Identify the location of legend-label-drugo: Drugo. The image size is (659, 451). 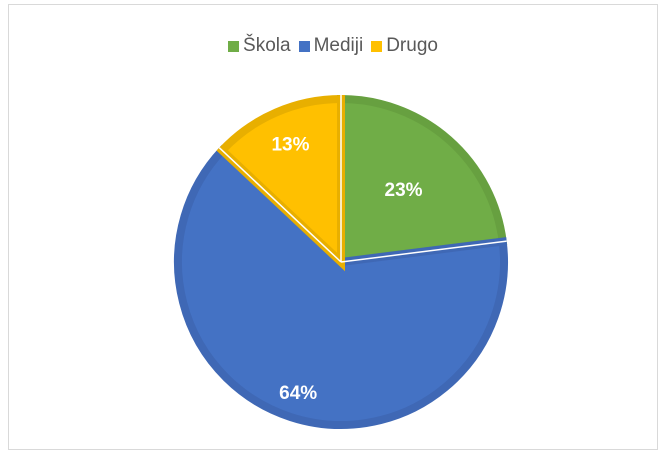
(412, 45).